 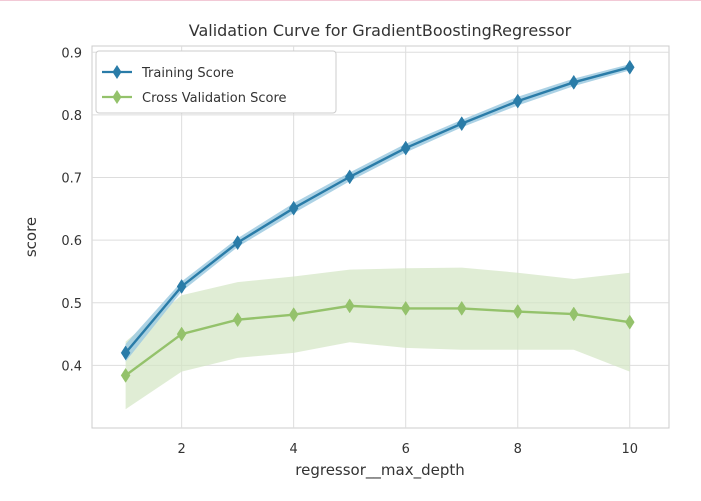 What do you see at coordinates (630, 449) in the screenshot?
I see `x-tick-label: 10` at bounding box center [630, 449].